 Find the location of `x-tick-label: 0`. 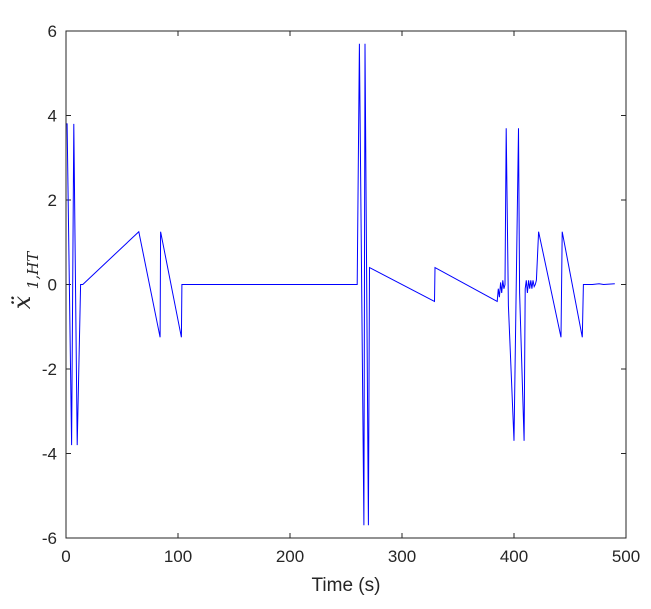

x-tick-label: 0 is located at coordinates (65, 556).